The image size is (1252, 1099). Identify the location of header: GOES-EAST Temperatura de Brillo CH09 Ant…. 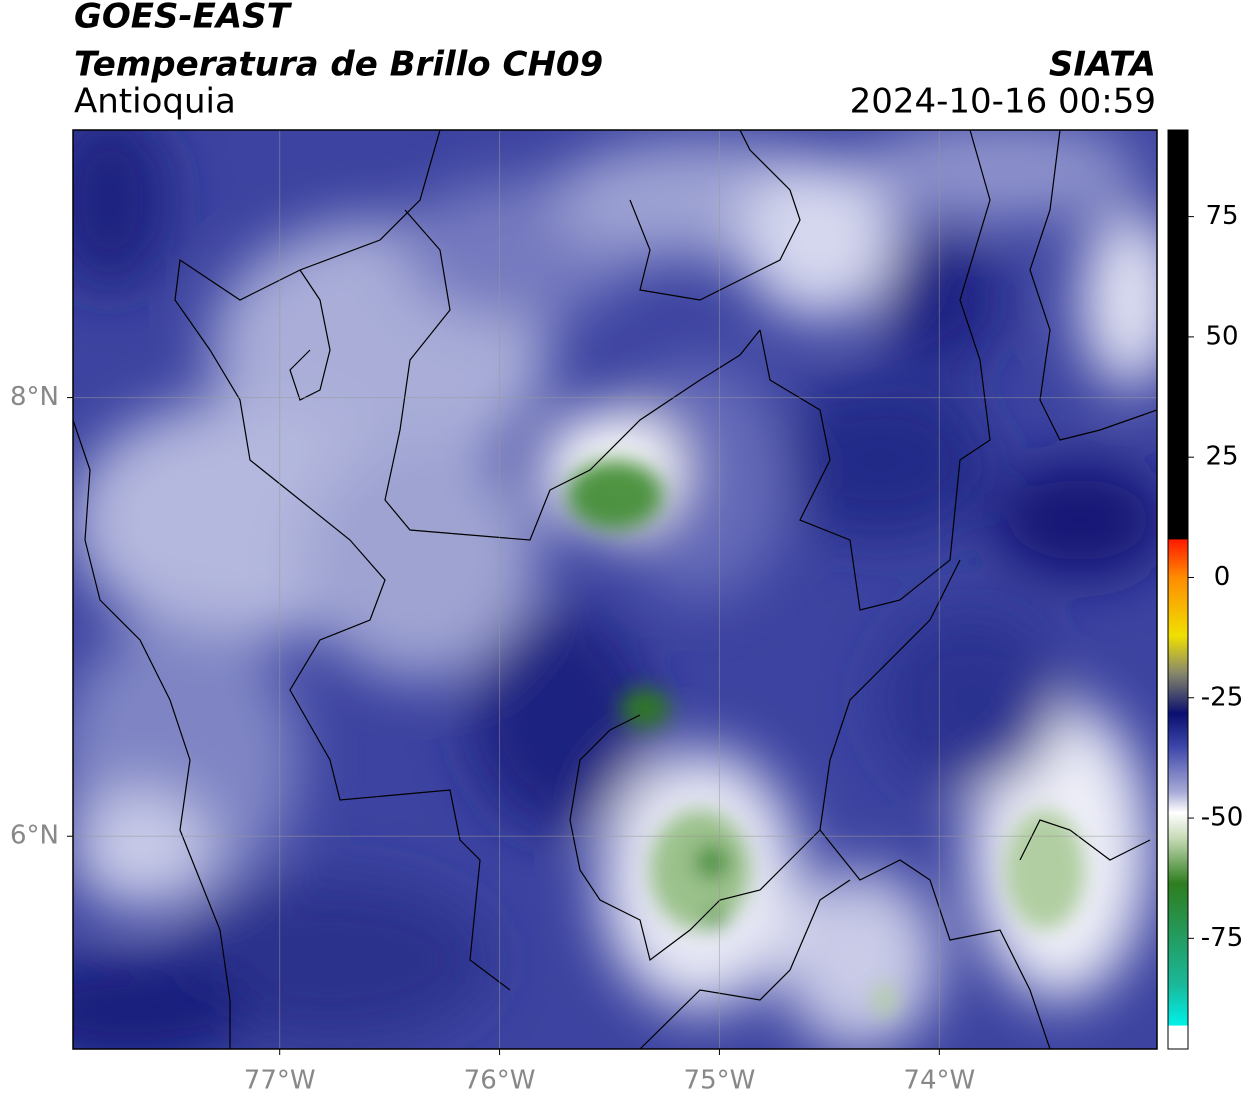
(615, 61).